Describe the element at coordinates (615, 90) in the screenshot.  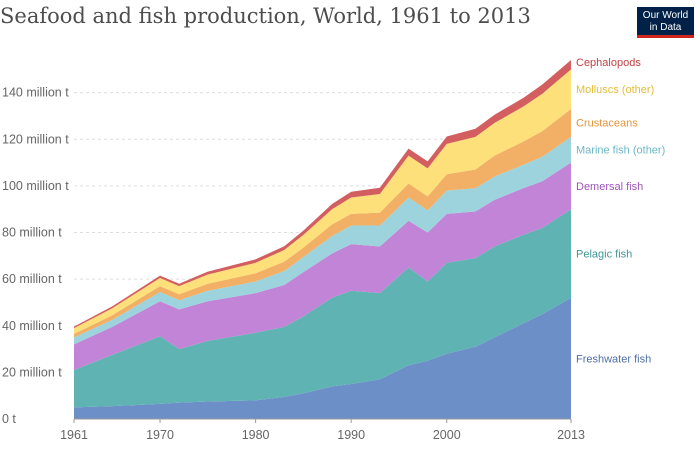
I see `legend-label: Molluscs (other)` at that location.